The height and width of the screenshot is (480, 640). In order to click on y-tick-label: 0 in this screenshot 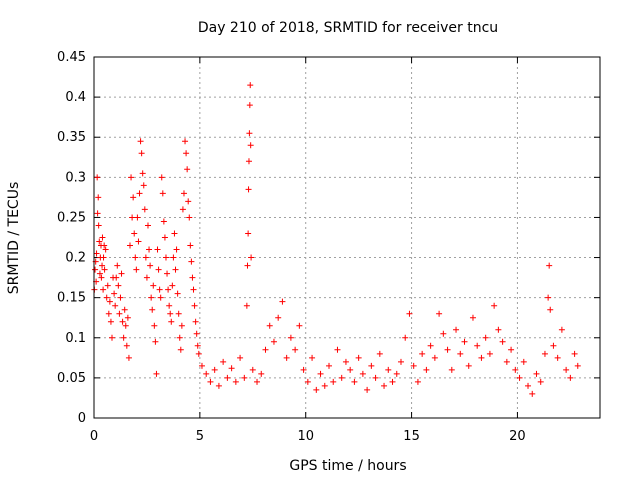, I will do `click(82, 418)`.